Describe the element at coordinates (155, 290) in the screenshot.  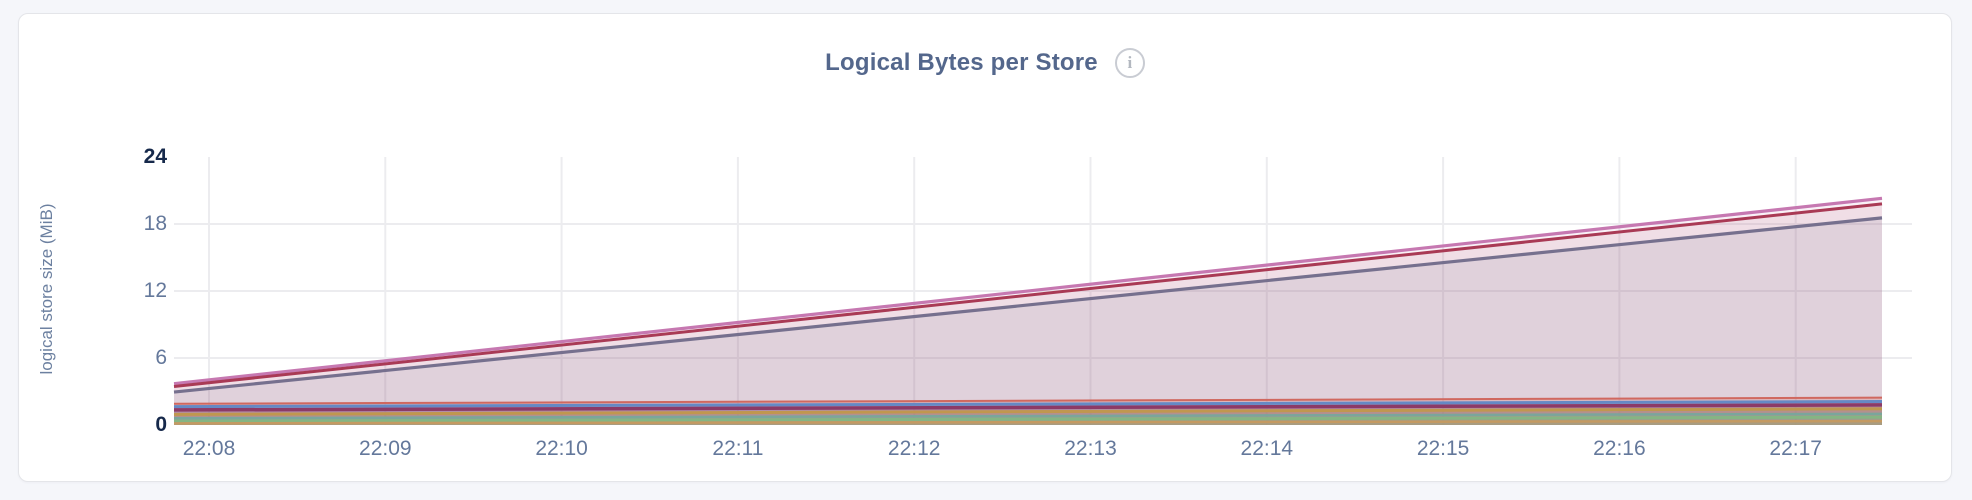
I see `y-tick-label: 12` at that location.